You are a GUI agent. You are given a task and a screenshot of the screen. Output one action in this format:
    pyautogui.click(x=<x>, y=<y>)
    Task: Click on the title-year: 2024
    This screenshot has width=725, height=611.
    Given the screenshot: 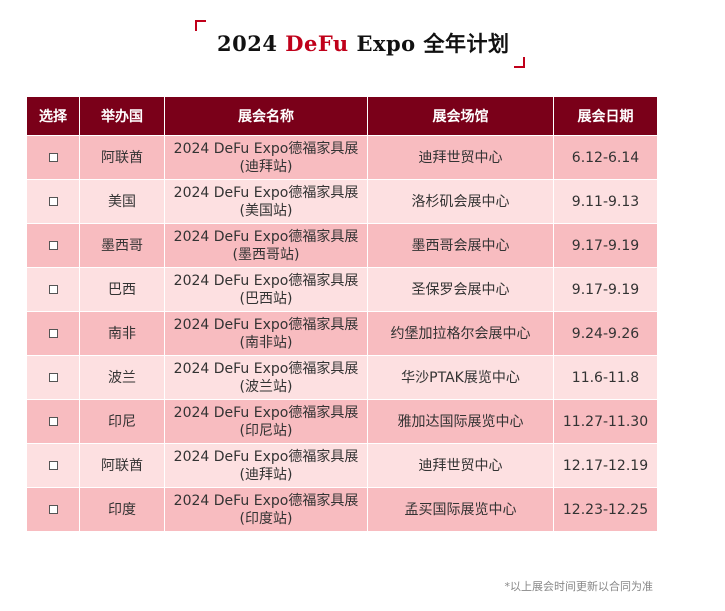 What is the action you would take?
    pyautogui.click(x=247, y=43)
    